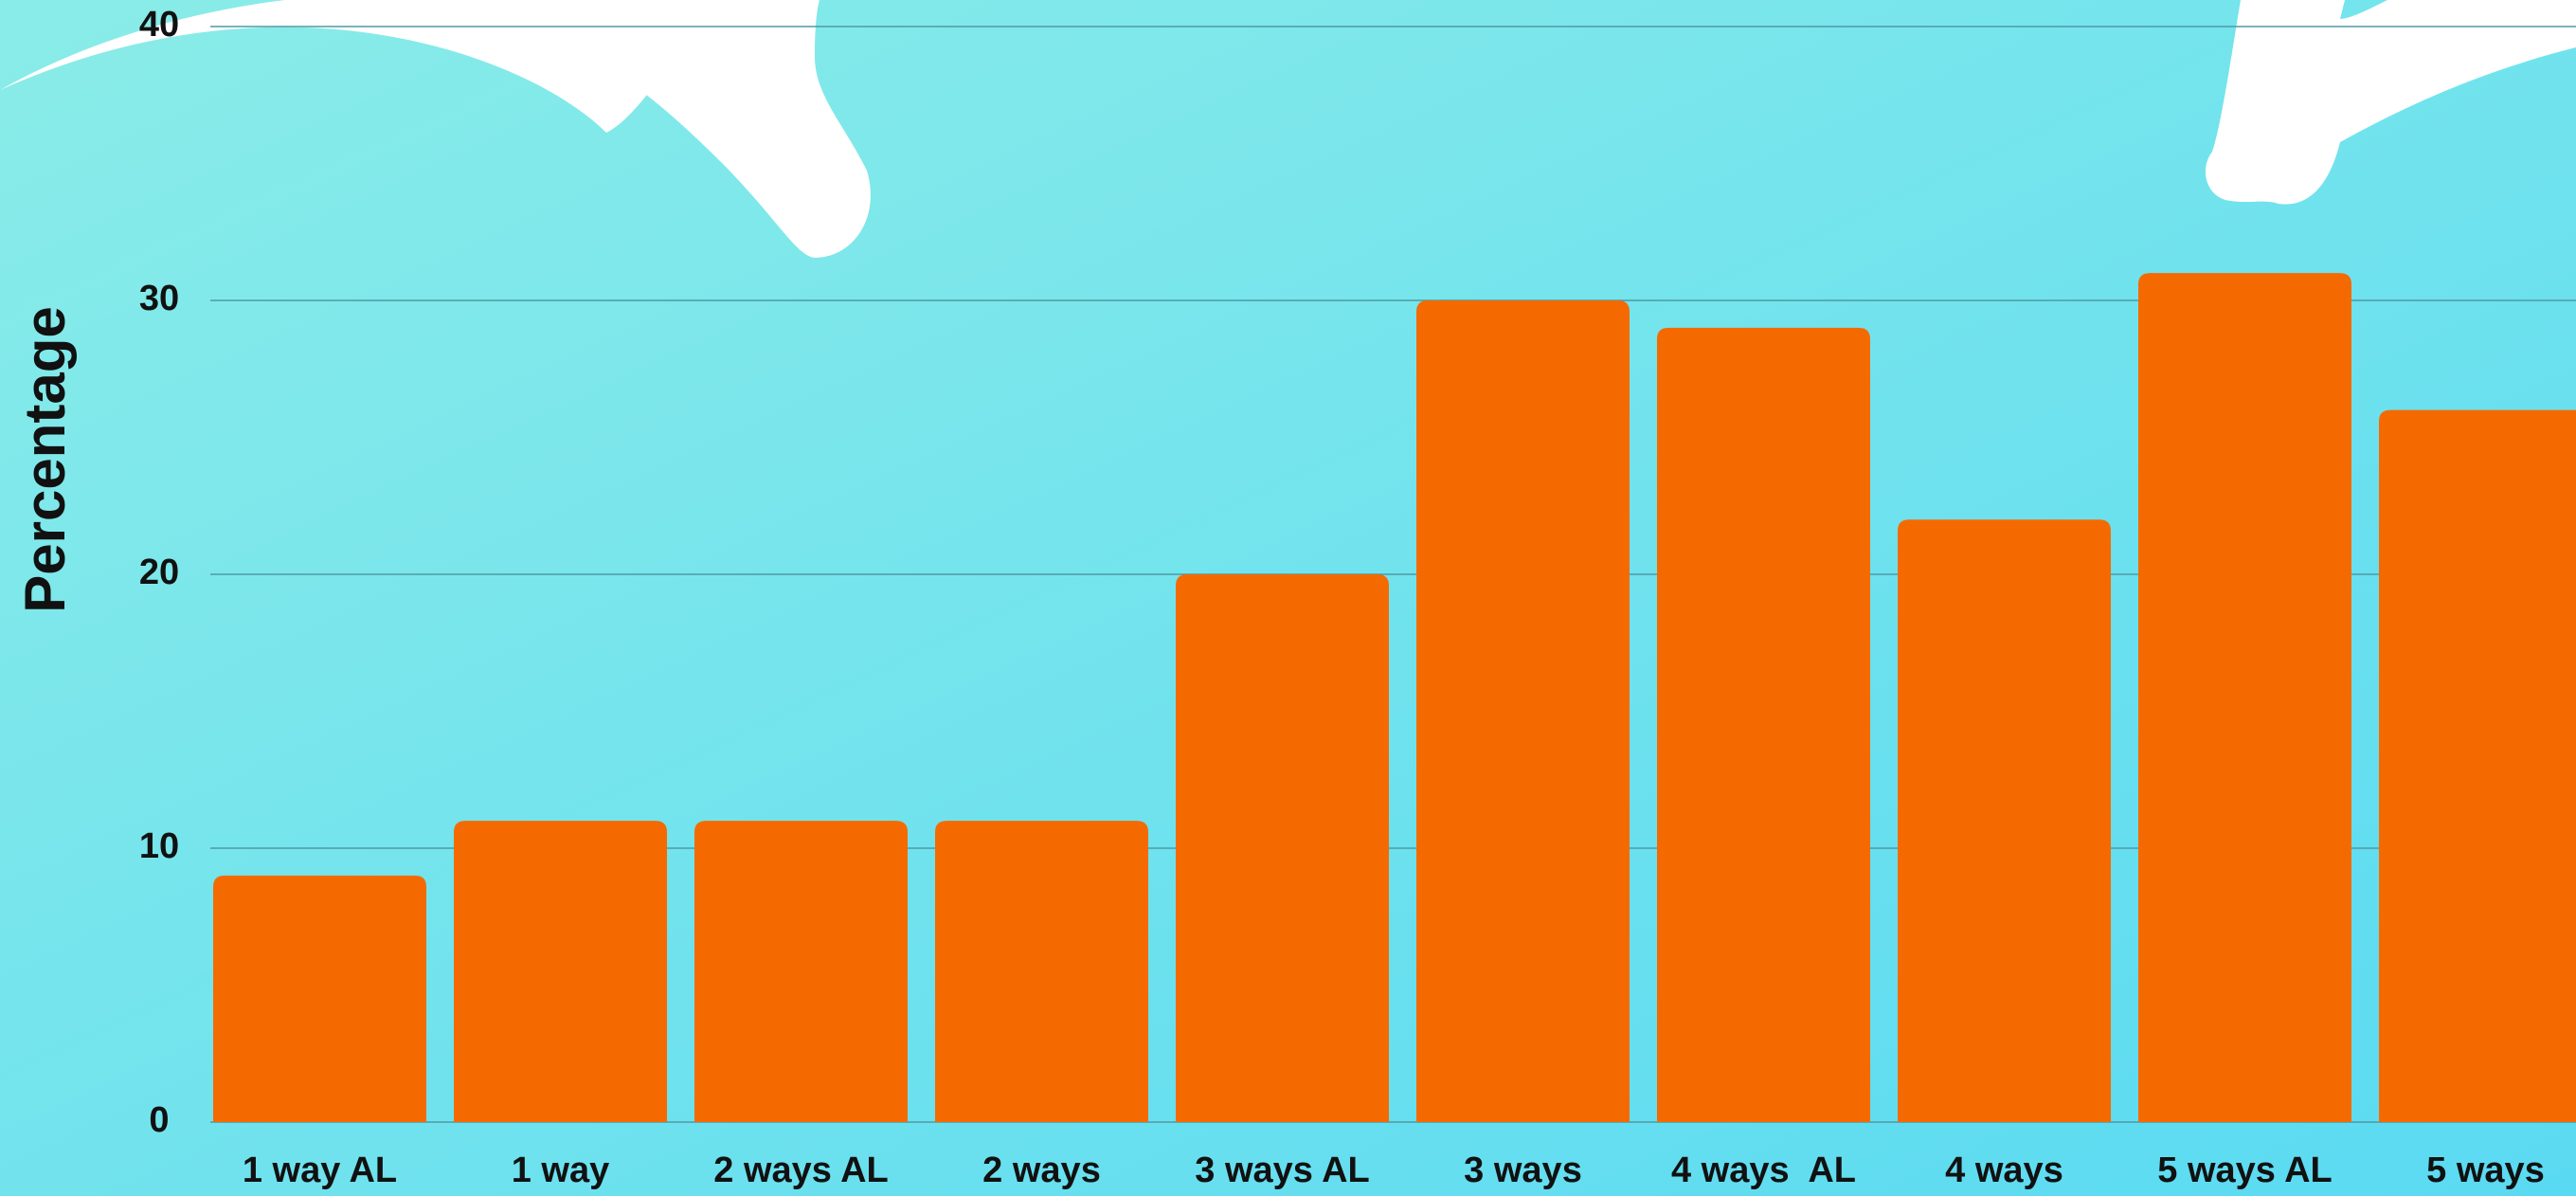 The width and height of the screenshot is (2576, 1196). I want to click on y-tick-label: 0, so click(159, 1120).